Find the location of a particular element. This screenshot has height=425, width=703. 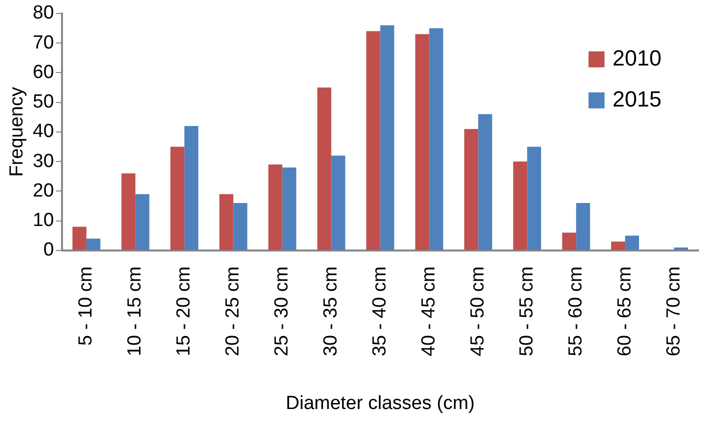

y-tick-label: 50 is located at coordinates (43, 102).